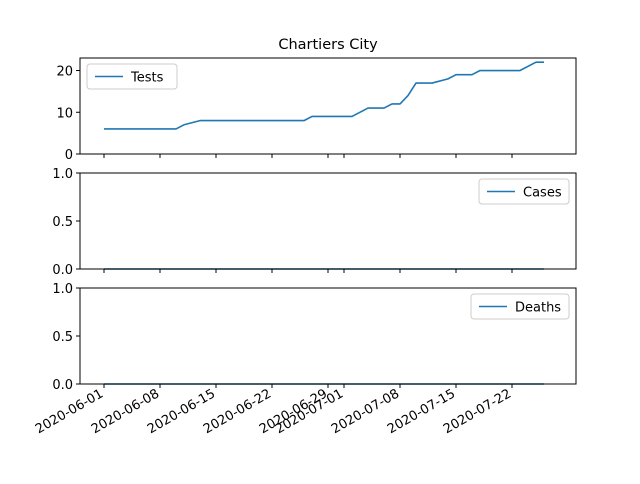  What do you see at coordinates (64, 72) in the screenshot?
I see `y-tick-label: 20` at bounding box center [64, 72].